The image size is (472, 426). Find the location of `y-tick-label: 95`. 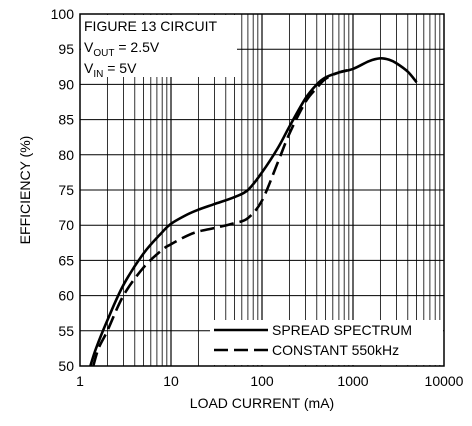

y-tick-label: 95 is located at coordinates (66, 49).